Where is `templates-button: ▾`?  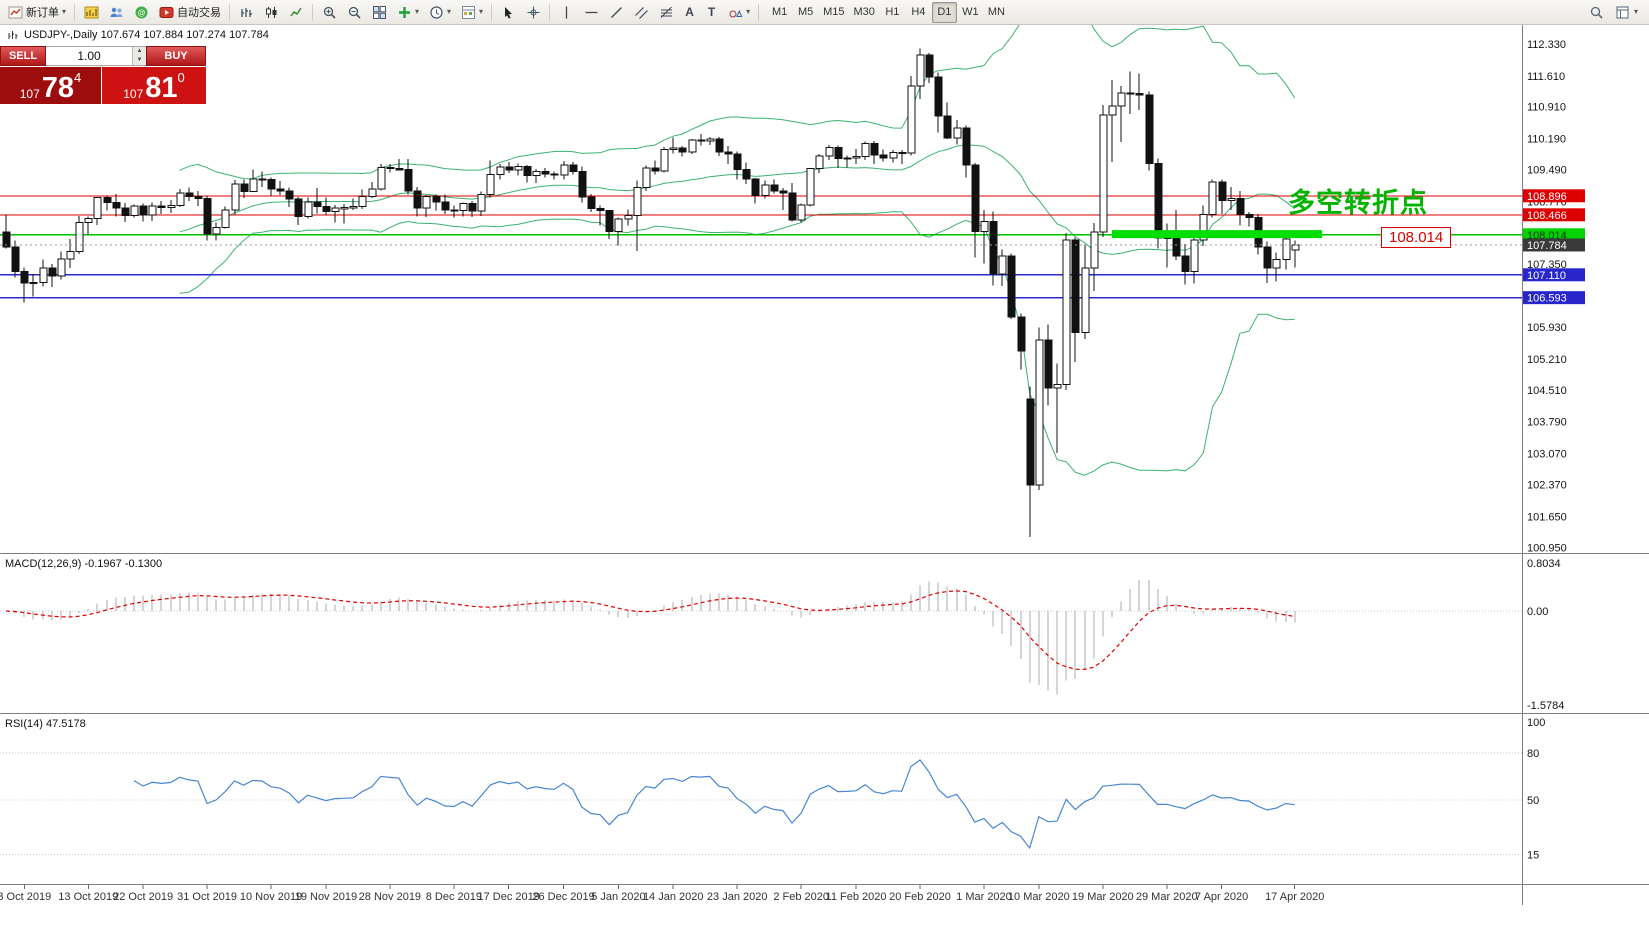
templates-button: ▾ is located at coordinates (471, 12).